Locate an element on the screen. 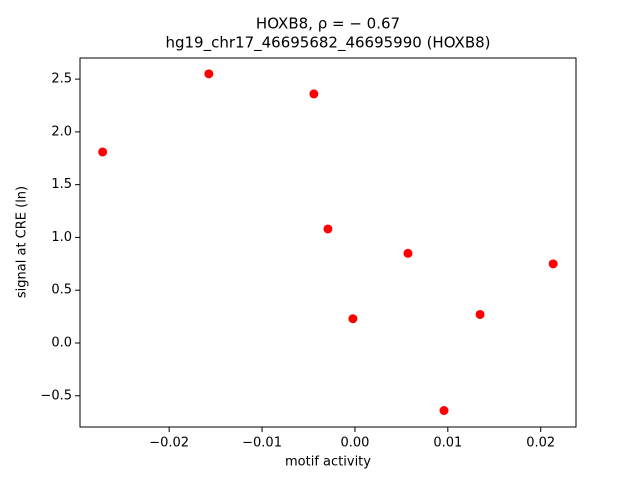 This screenshot has height=480, width=640. chart-title: HOXB8, ρ = − 0.67 is located at coordinates (328, 24).